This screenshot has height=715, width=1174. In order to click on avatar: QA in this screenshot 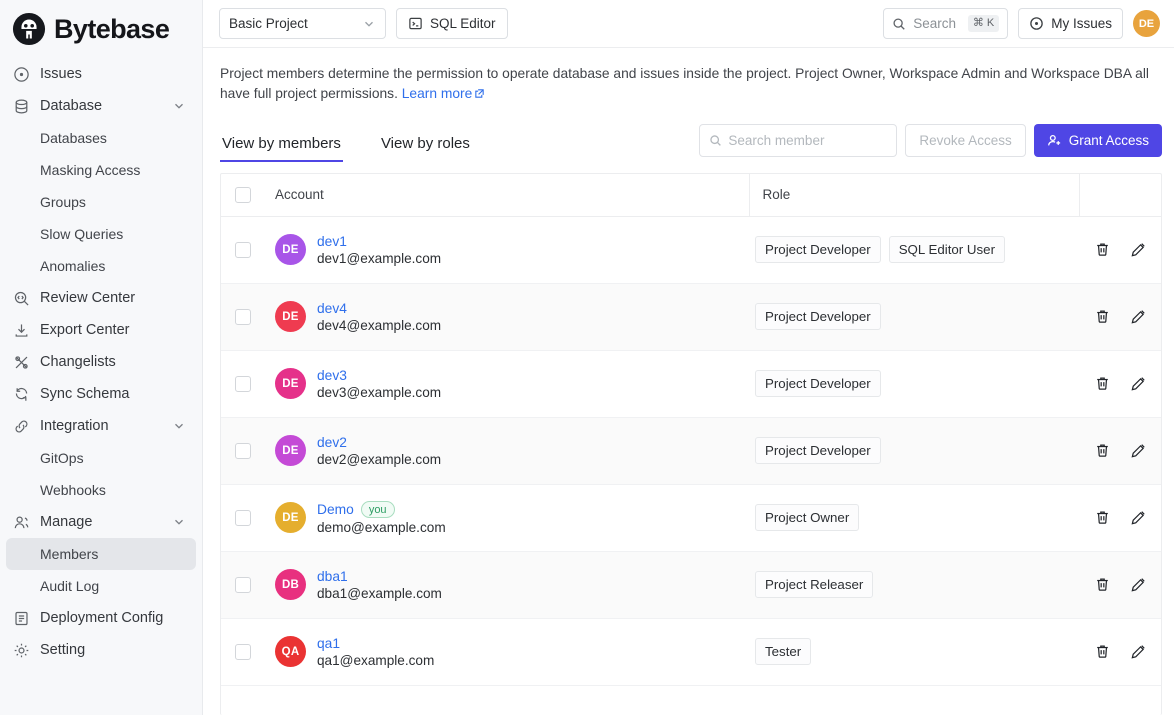, I will do `click(290, 651)`.